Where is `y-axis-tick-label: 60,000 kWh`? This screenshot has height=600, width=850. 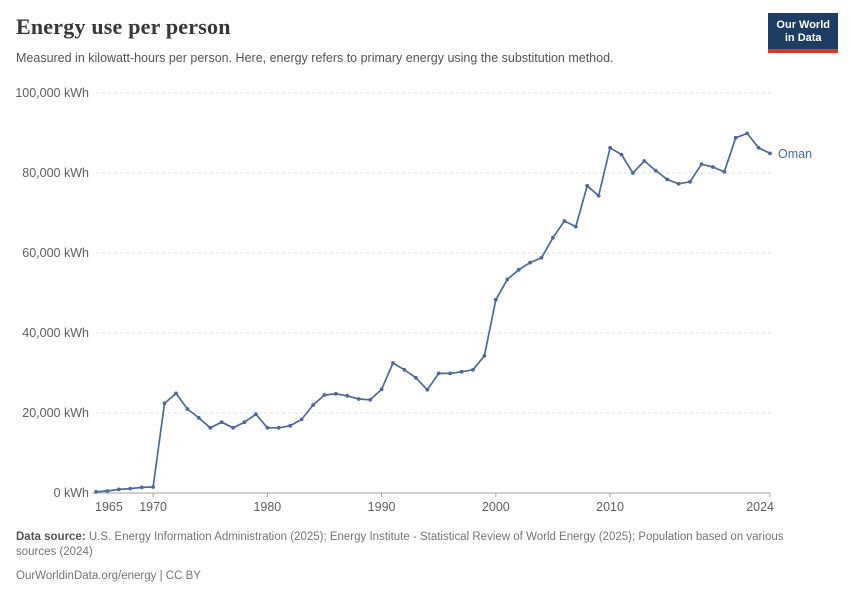
y-axis-tick-label: 60,000 kWh is located at coordinates (55, 253).